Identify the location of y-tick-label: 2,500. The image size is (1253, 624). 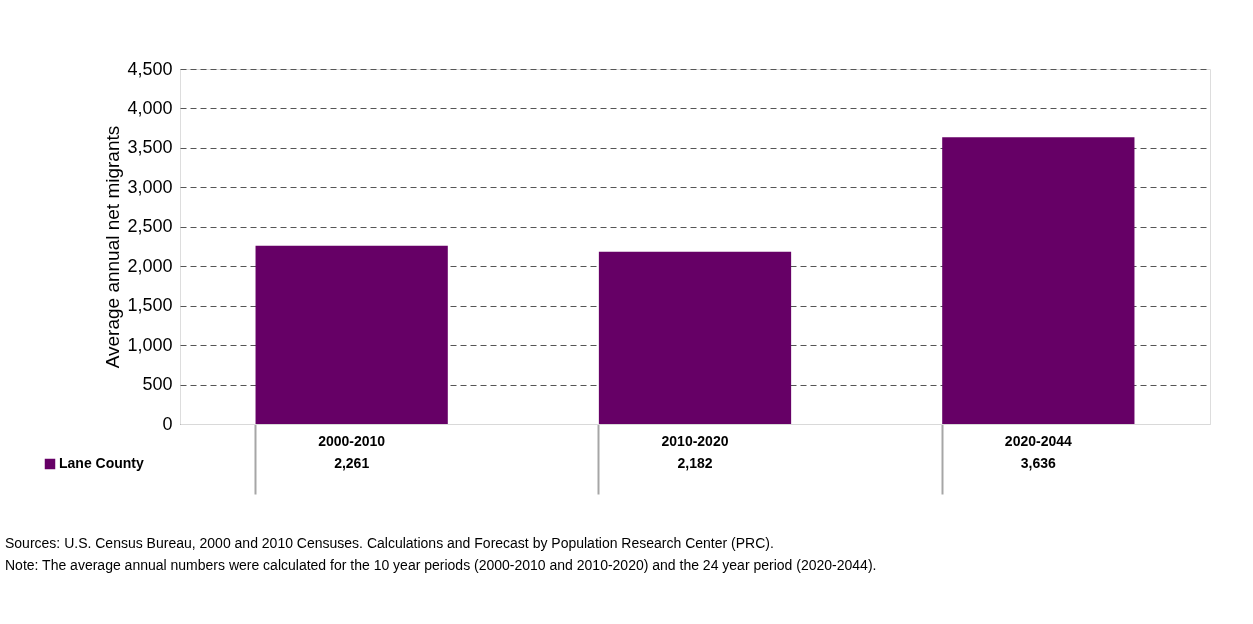
(150, 226).